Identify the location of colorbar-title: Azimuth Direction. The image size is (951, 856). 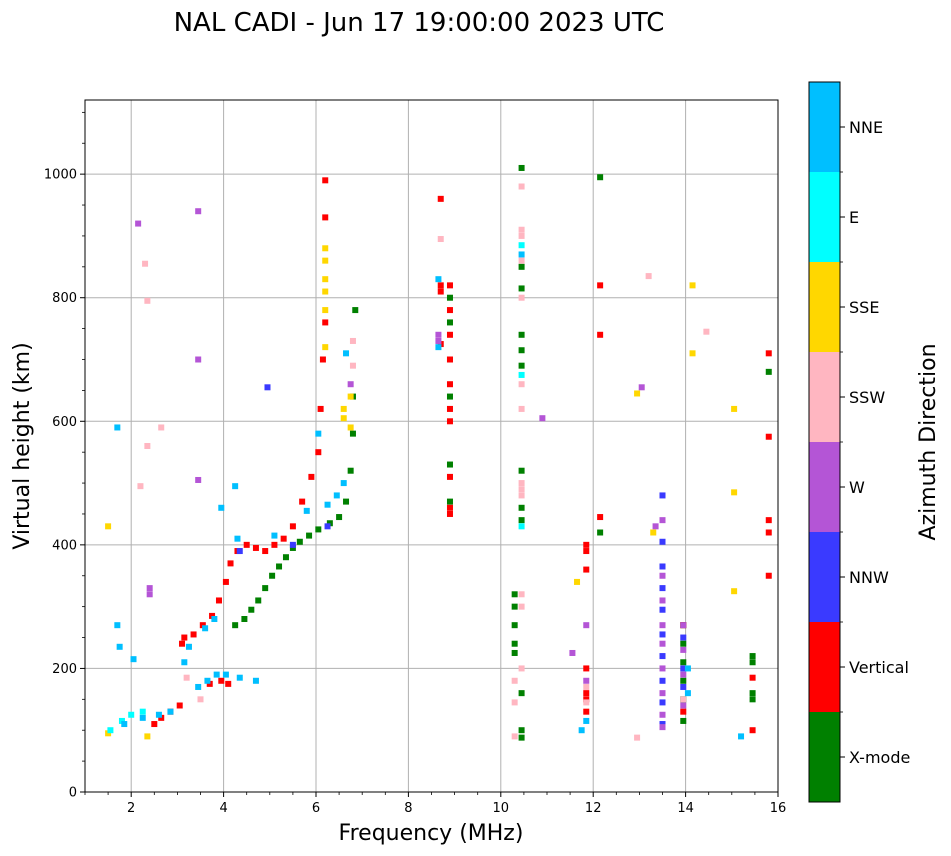
(928, 441).